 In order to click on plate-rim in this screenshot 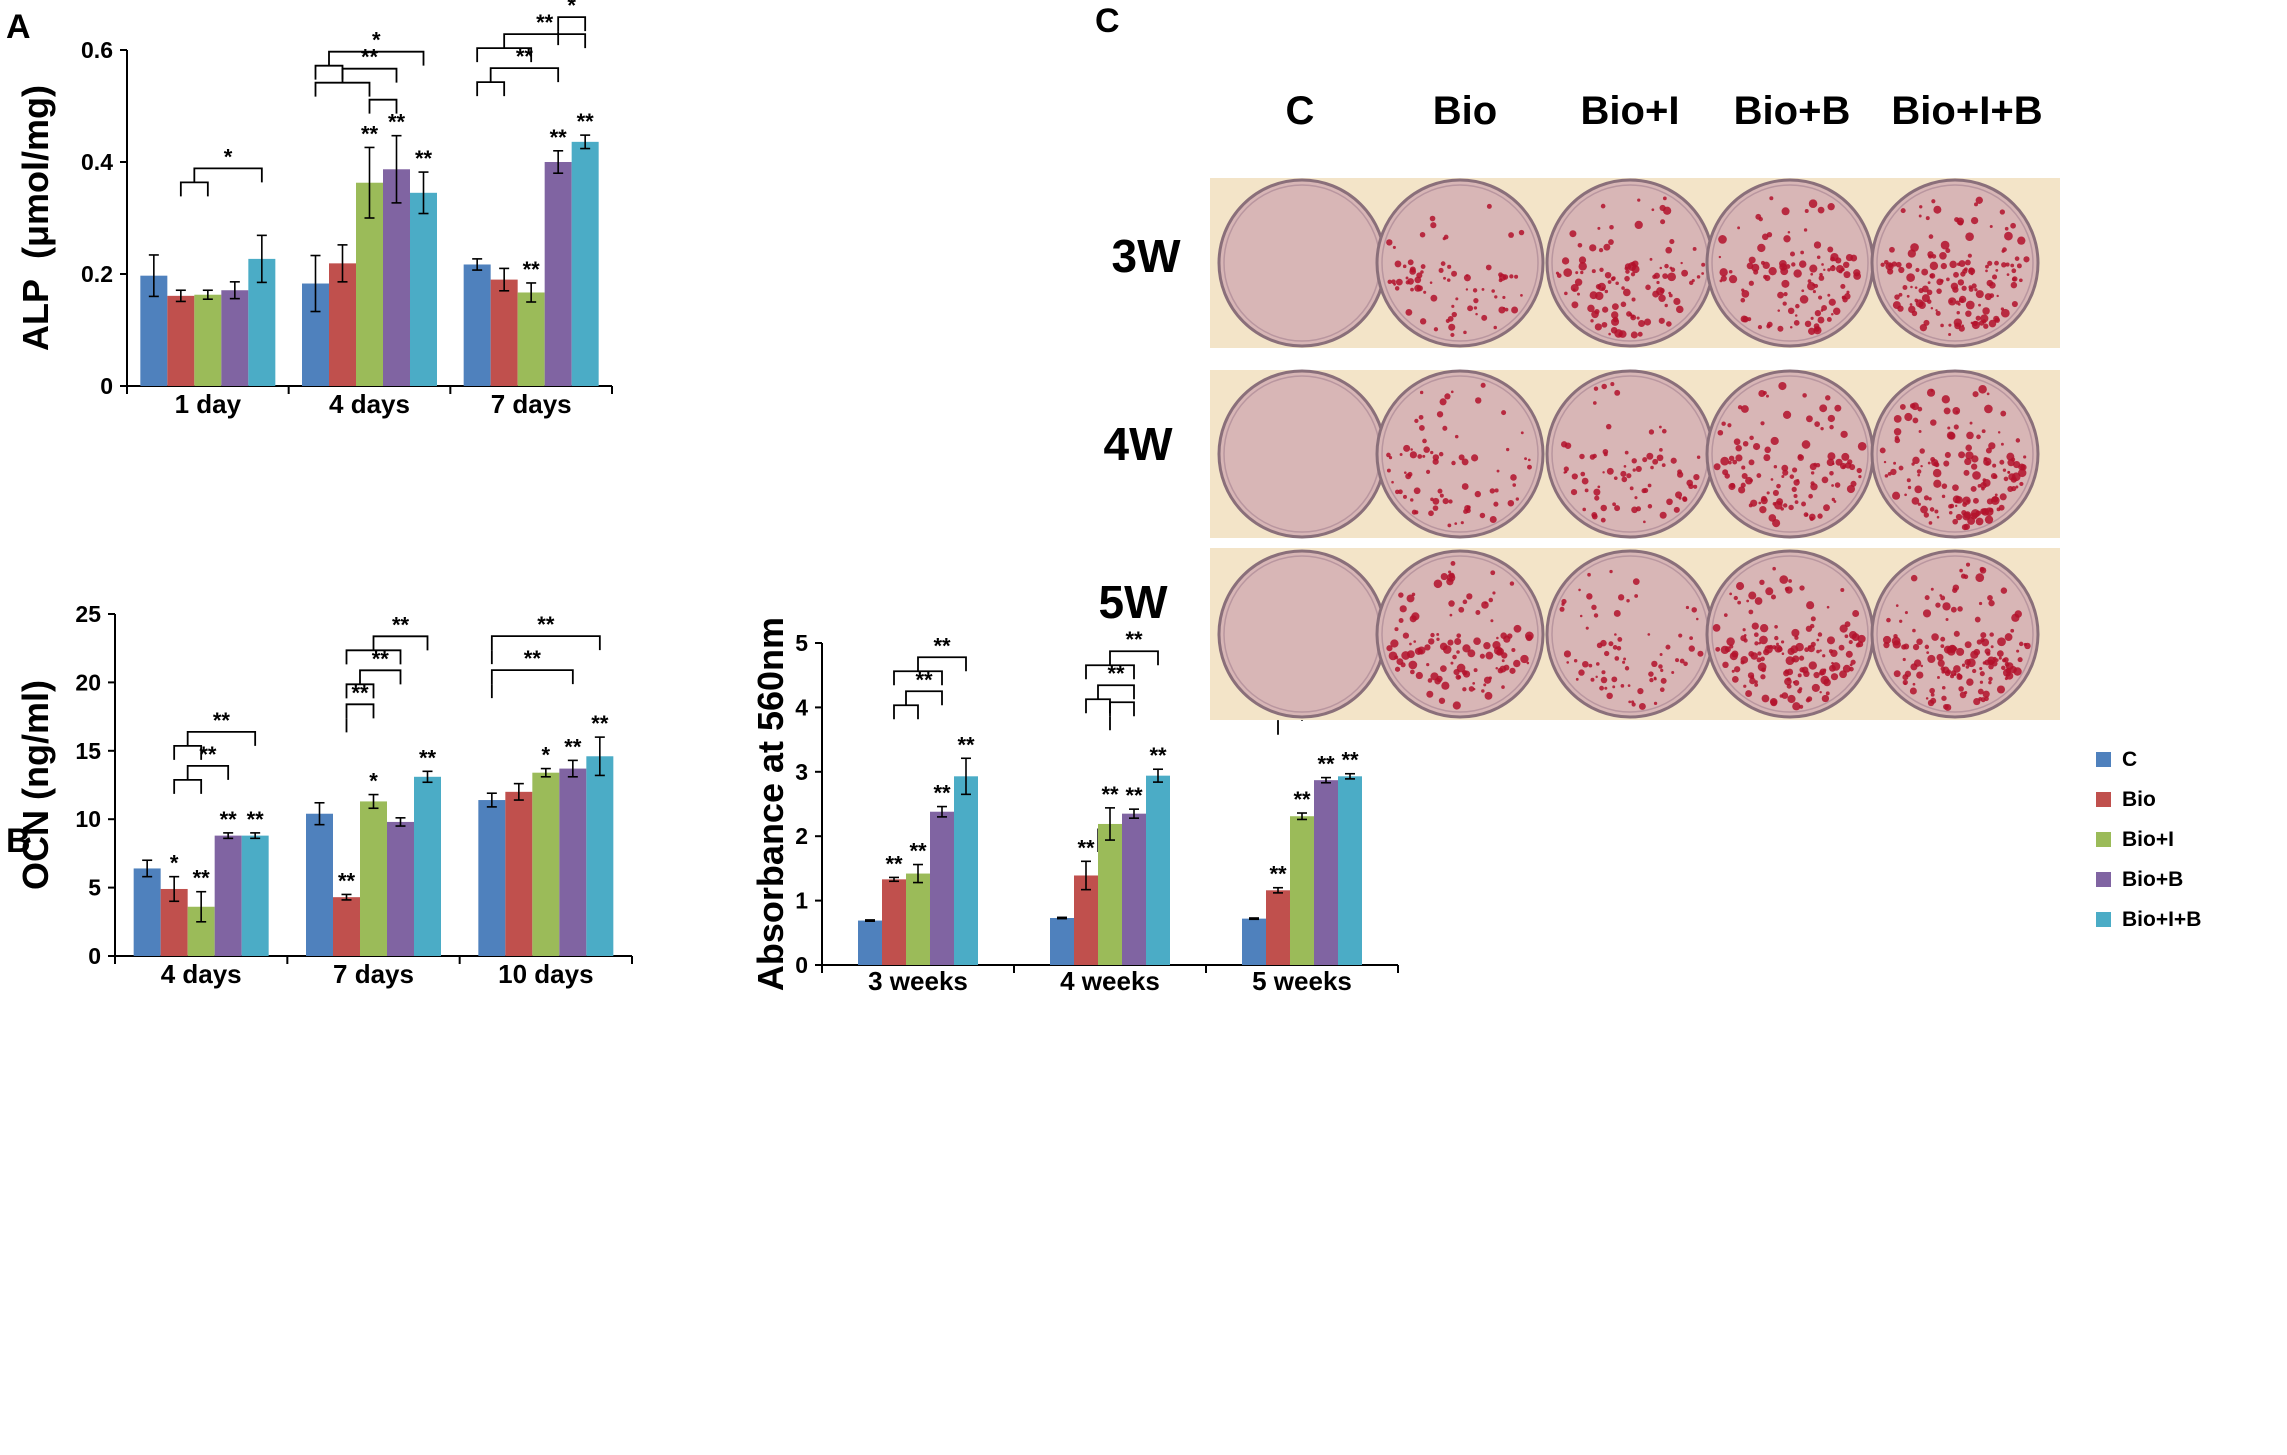, I will do `click(1460, 454)`.